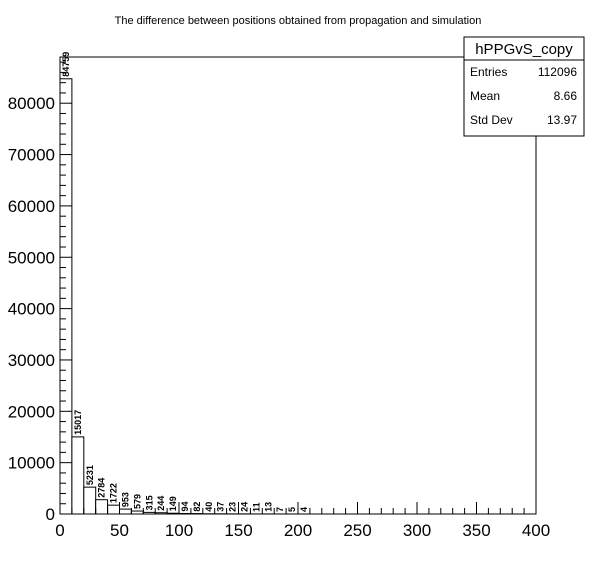 The height and width of the screenshot is (572, 596). Describe the element at coordinates (491, 120) in the screenshot. I see `stats-row-label: Std Dev` at that location.